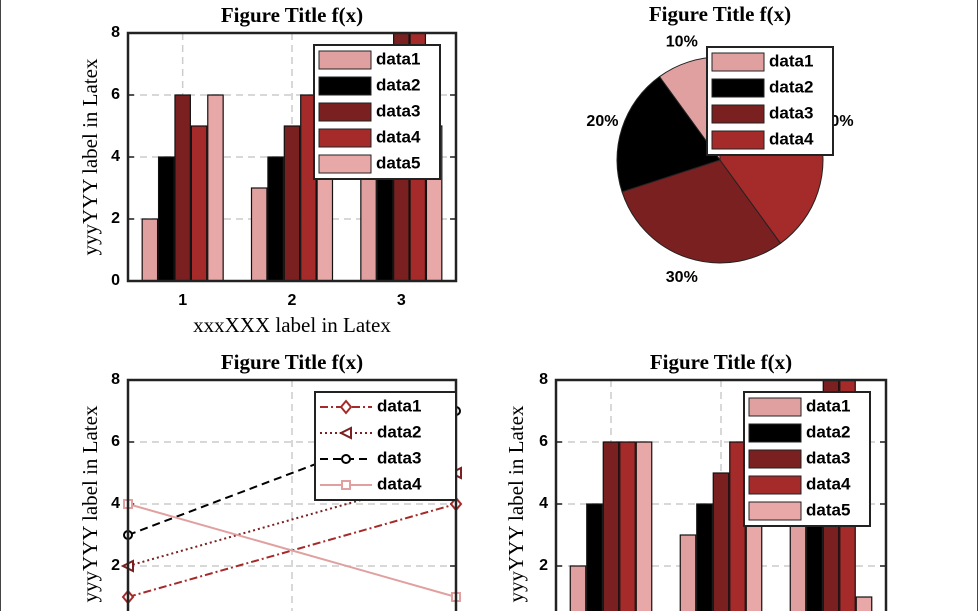  What do you see at coordinates (682, 42) in the screenshot?
I see `slice-label: 10%` at bounding box center [682, 42].